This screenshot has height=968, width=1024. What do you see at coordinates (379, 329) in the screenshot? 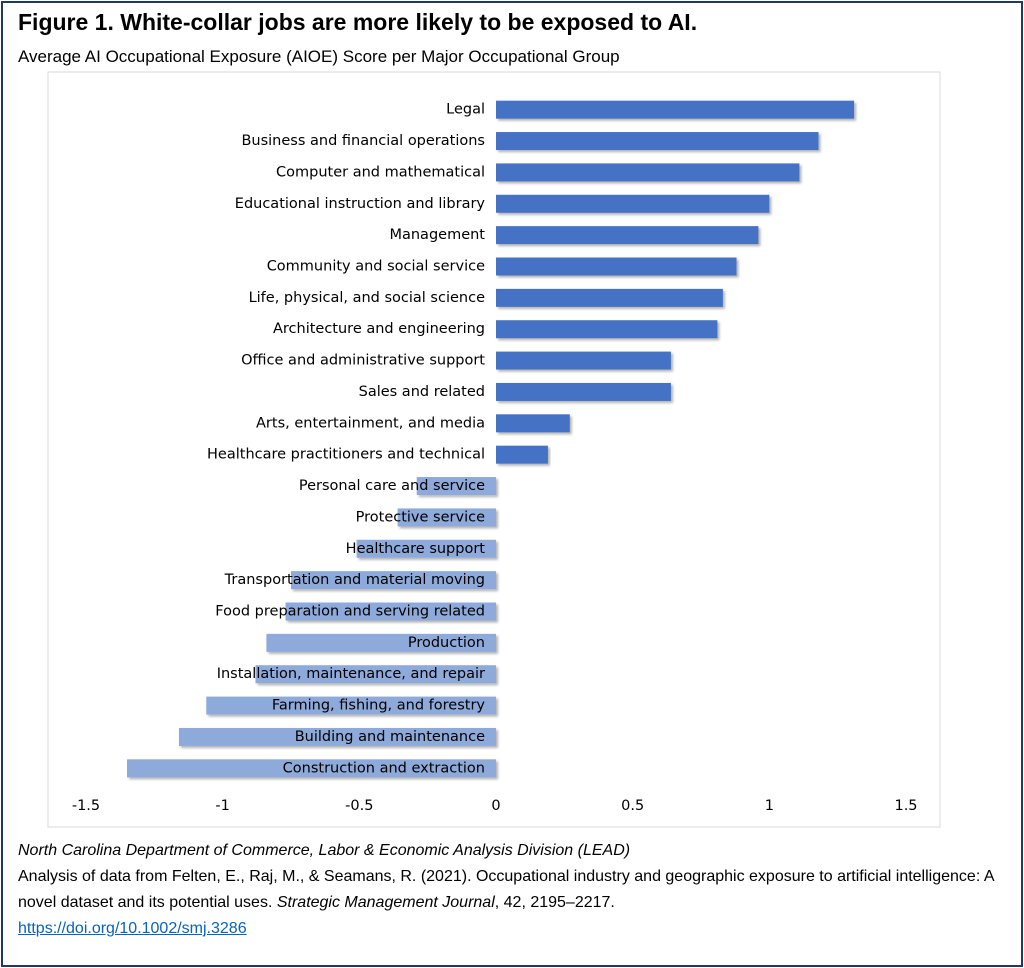
I see `y-tick-label: Architecture and engineering` at bounding box center [379, 329].